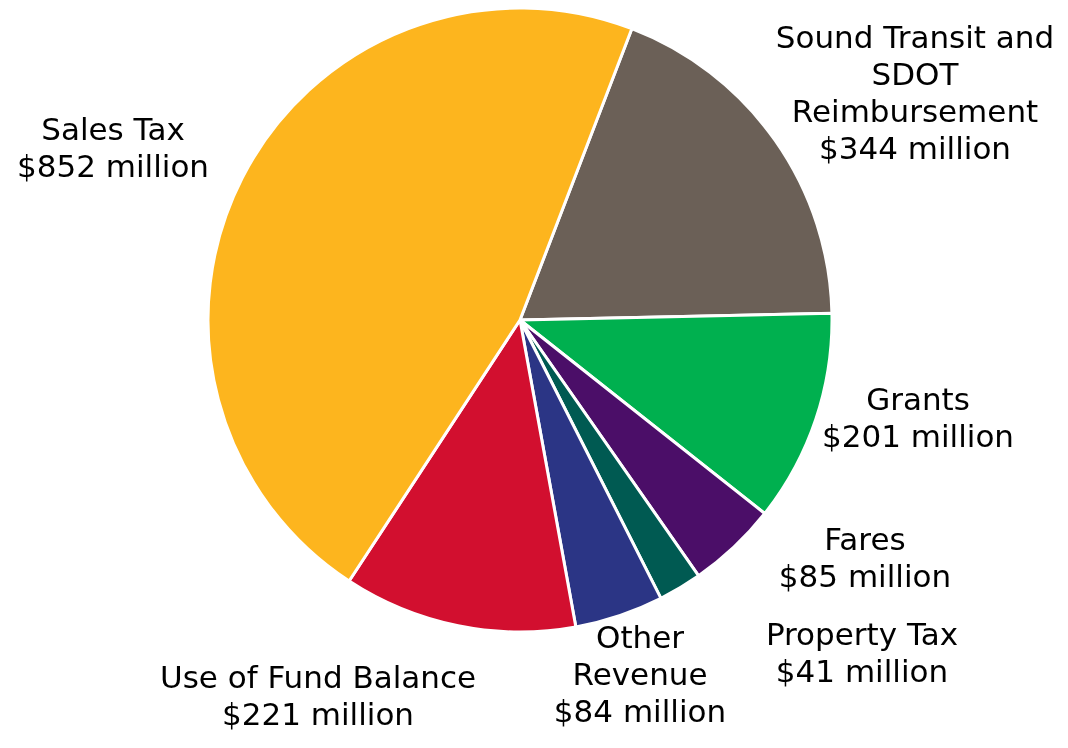 The image size is (1068, 748). I want to click on slice-label: Other Revenue, so click(640, 655).